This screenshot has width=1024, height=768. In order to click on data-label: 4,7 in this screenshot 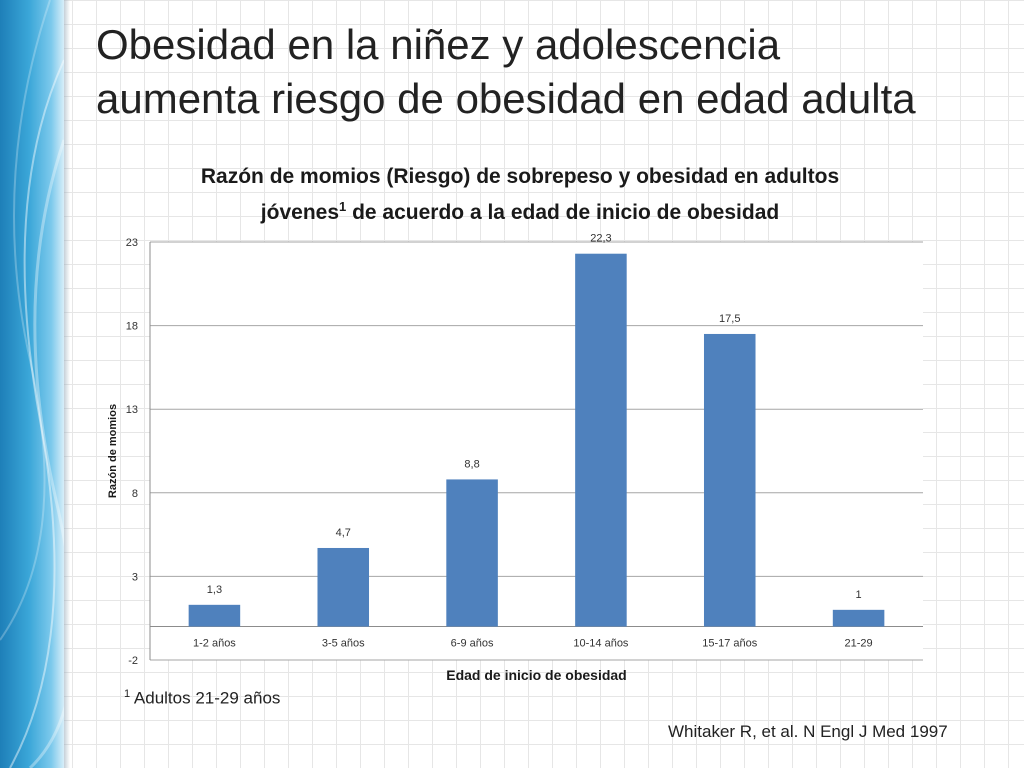, I will do `click(343, 533)`.